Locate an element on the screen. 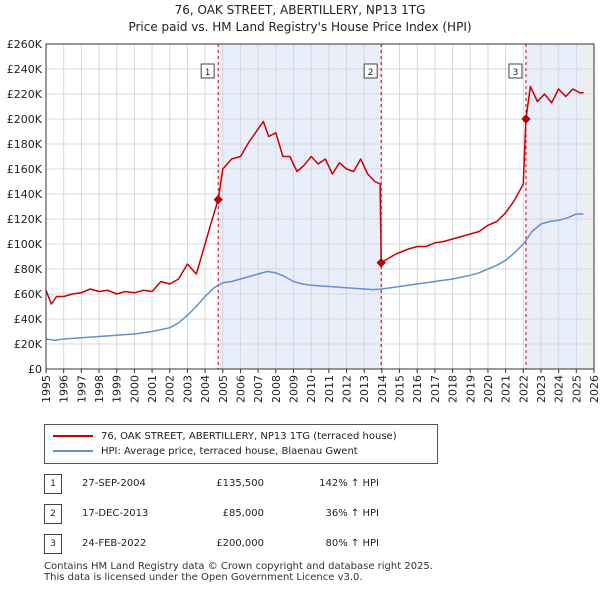 The image size is (600, 590). transaction-number: 2 is located at coordinates (53, 514).